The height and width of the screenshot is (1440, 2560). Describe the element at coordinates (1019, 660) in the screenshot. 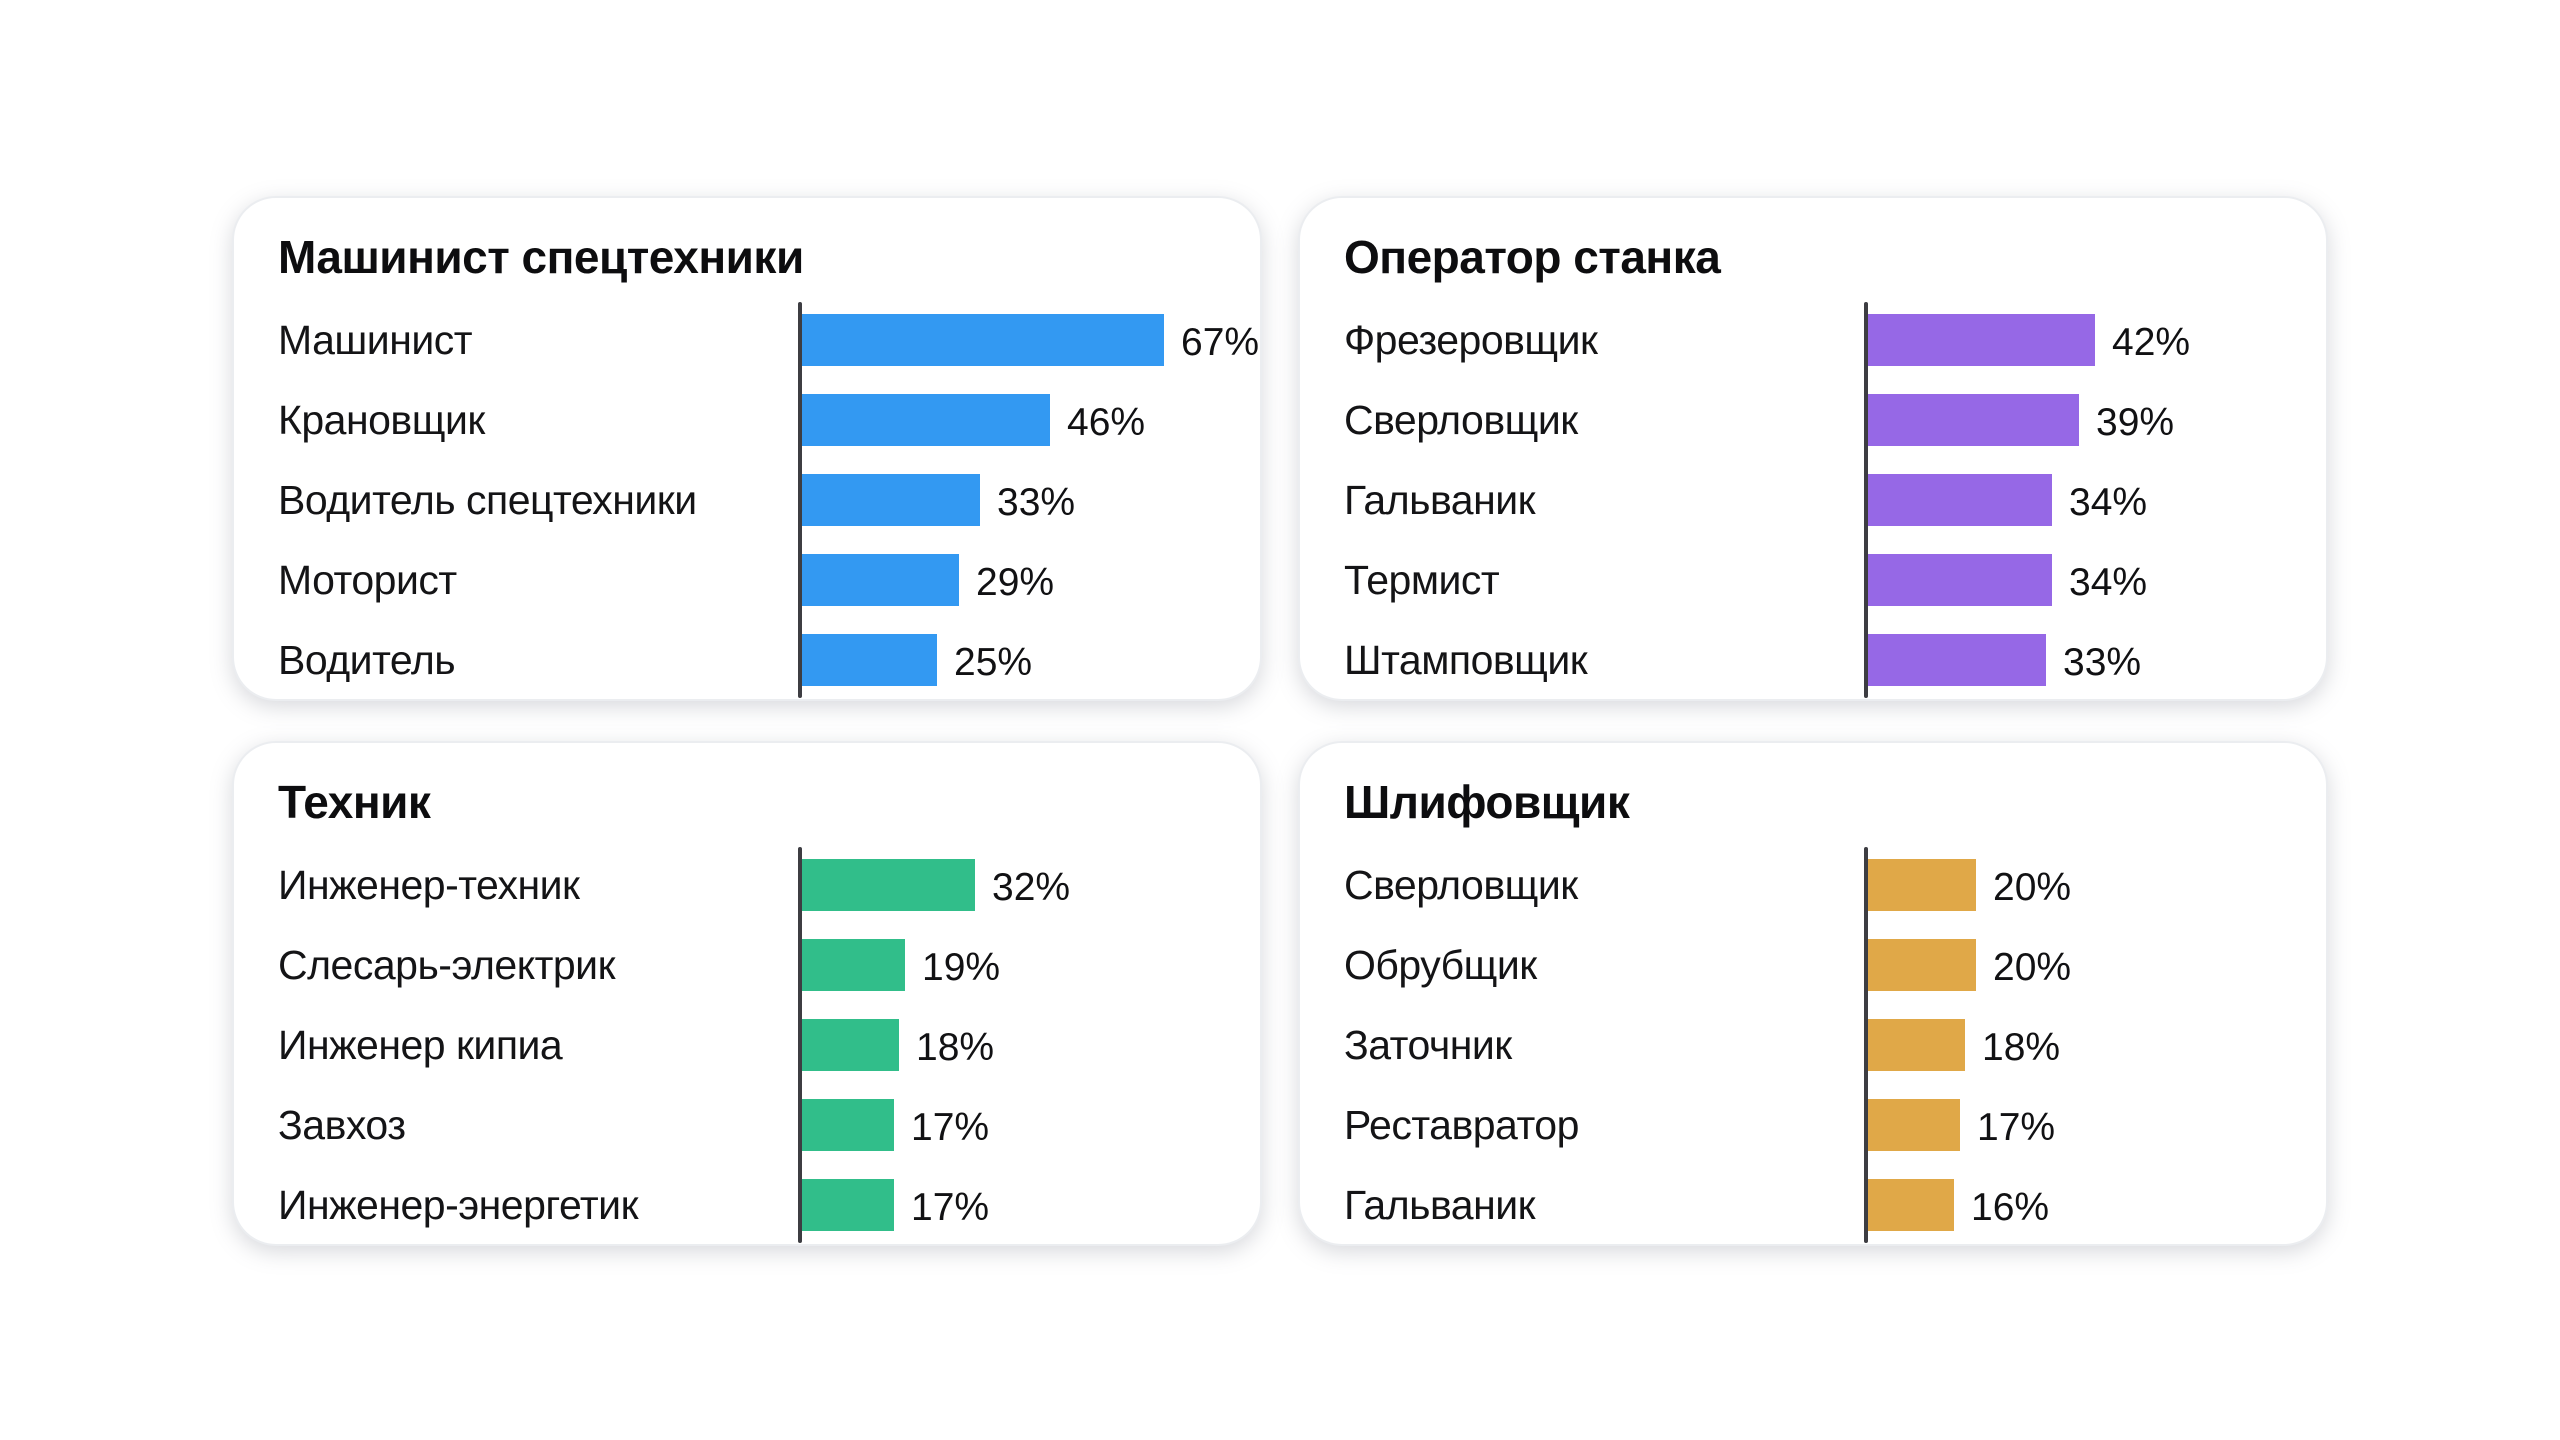

I see `bar-area: 25%` at that location.